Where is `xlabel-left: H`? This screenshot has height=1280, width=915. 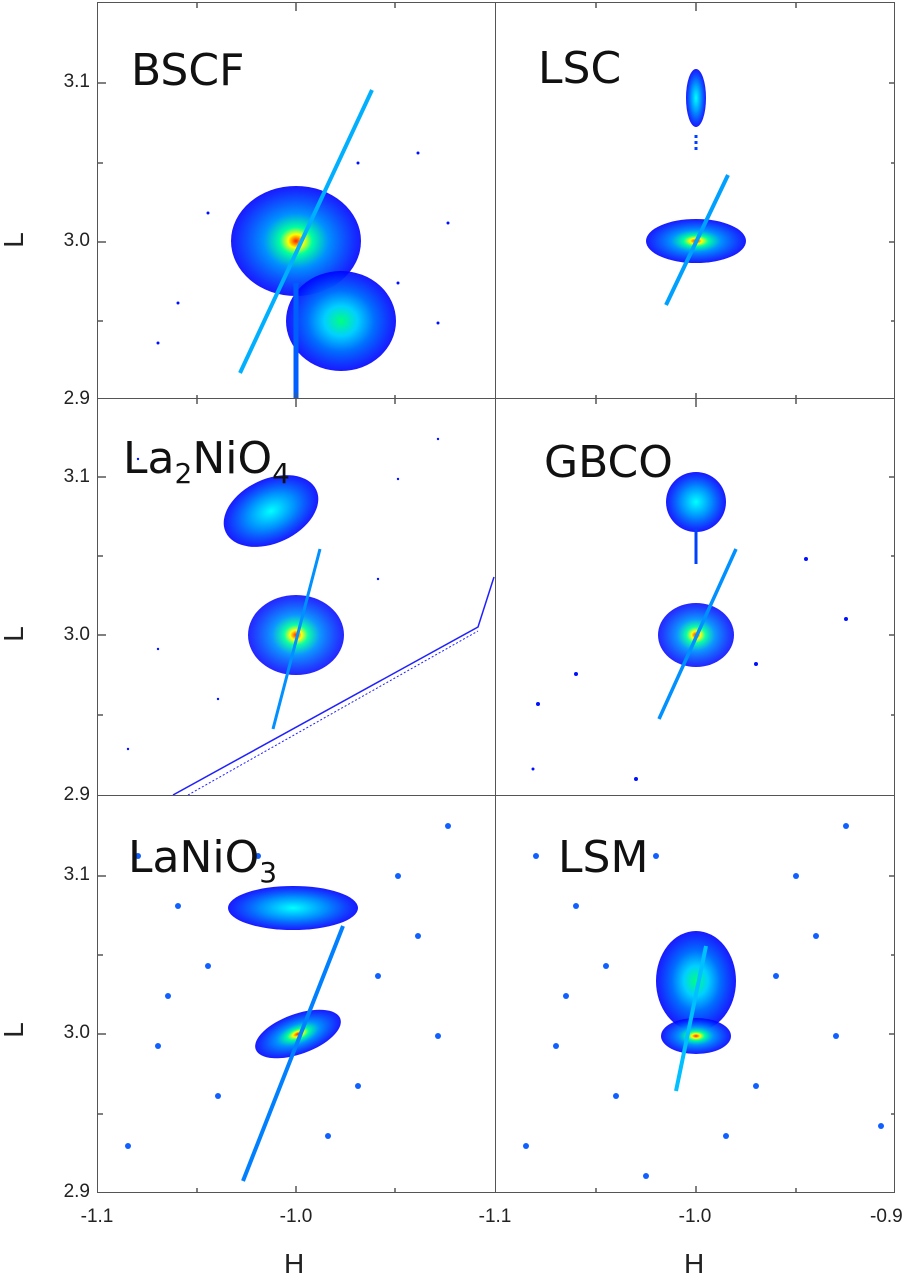 xlabel-left: H is located at coordinates (294, 1263).